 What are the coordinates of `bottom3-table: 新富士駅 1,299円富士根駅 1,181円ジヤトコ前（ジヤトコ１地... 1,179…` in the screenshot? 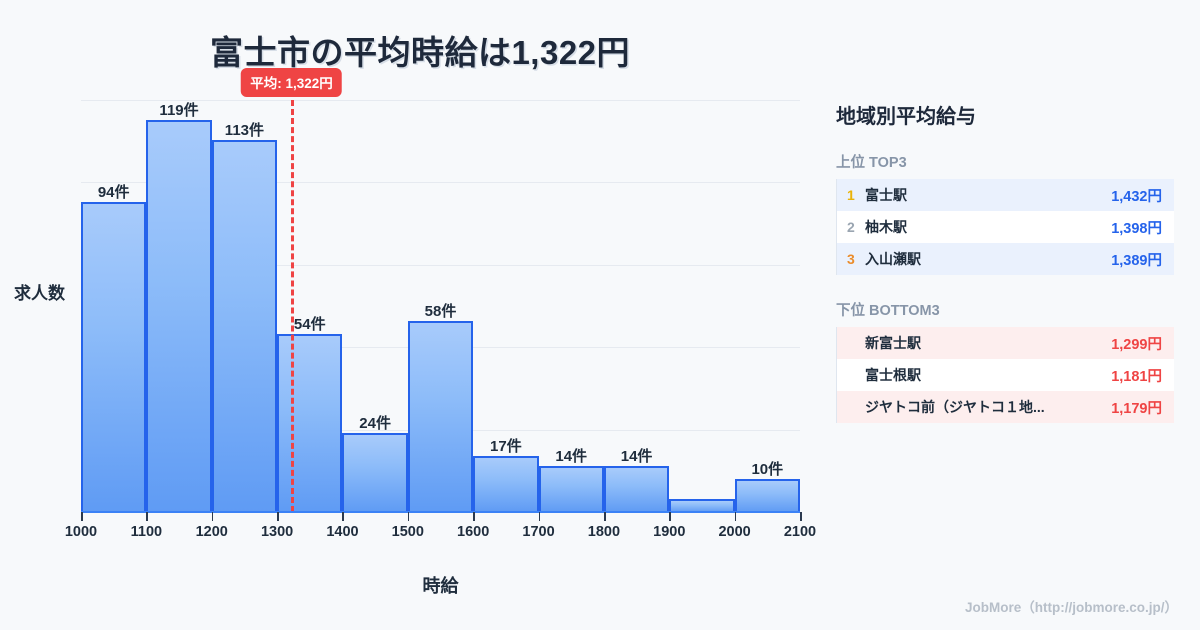 It's located at (1005, 375).